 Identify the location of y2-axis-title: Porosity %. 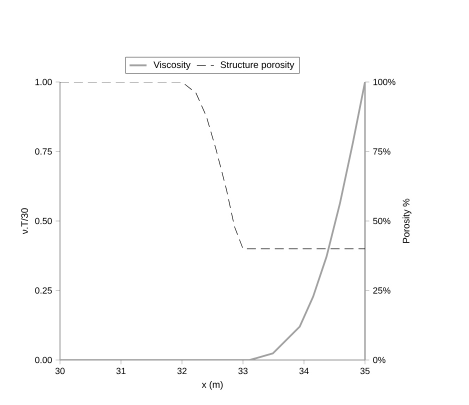
(407, 220).